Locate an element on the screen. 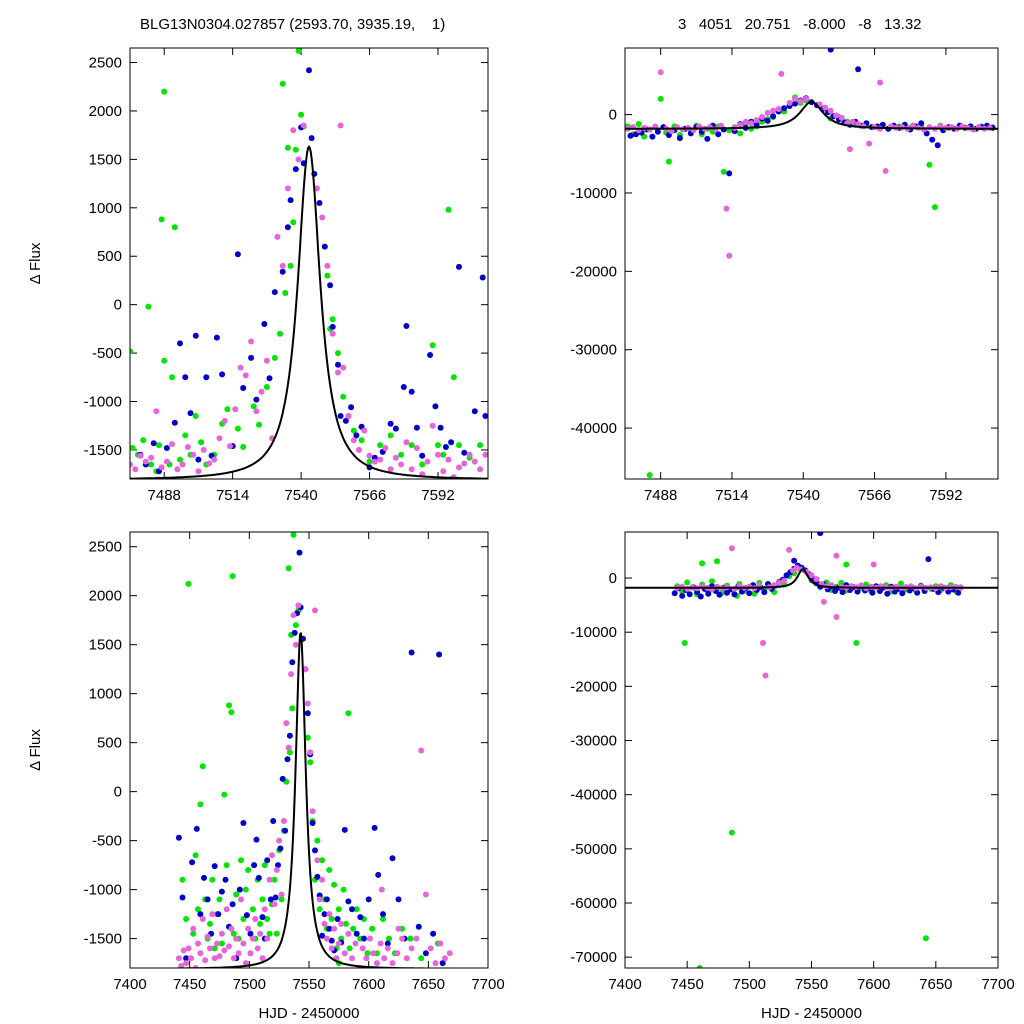 This screenshot has height=1024, width=1024. x-tick-label: 7400 is located at coordinates (624, 984).